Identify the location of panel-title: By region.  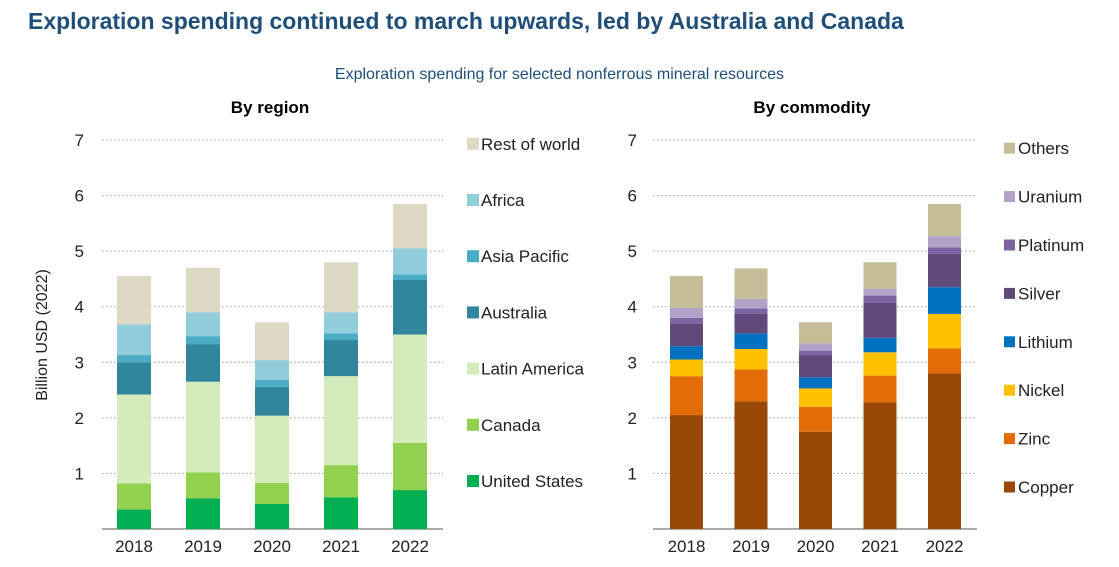
(270, 107).